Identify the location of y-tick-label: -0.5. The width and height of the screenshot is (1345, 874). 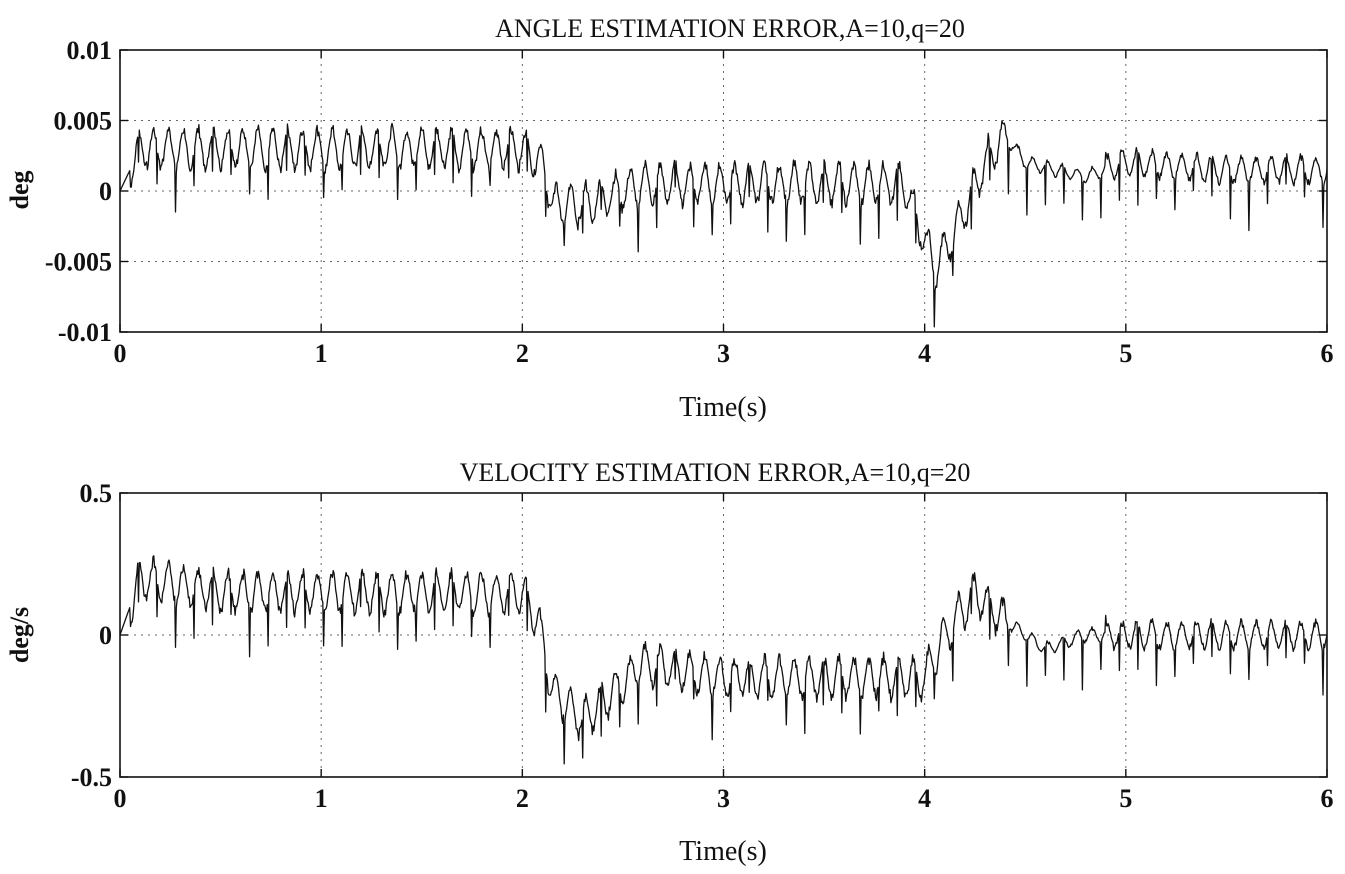
(91, 777).